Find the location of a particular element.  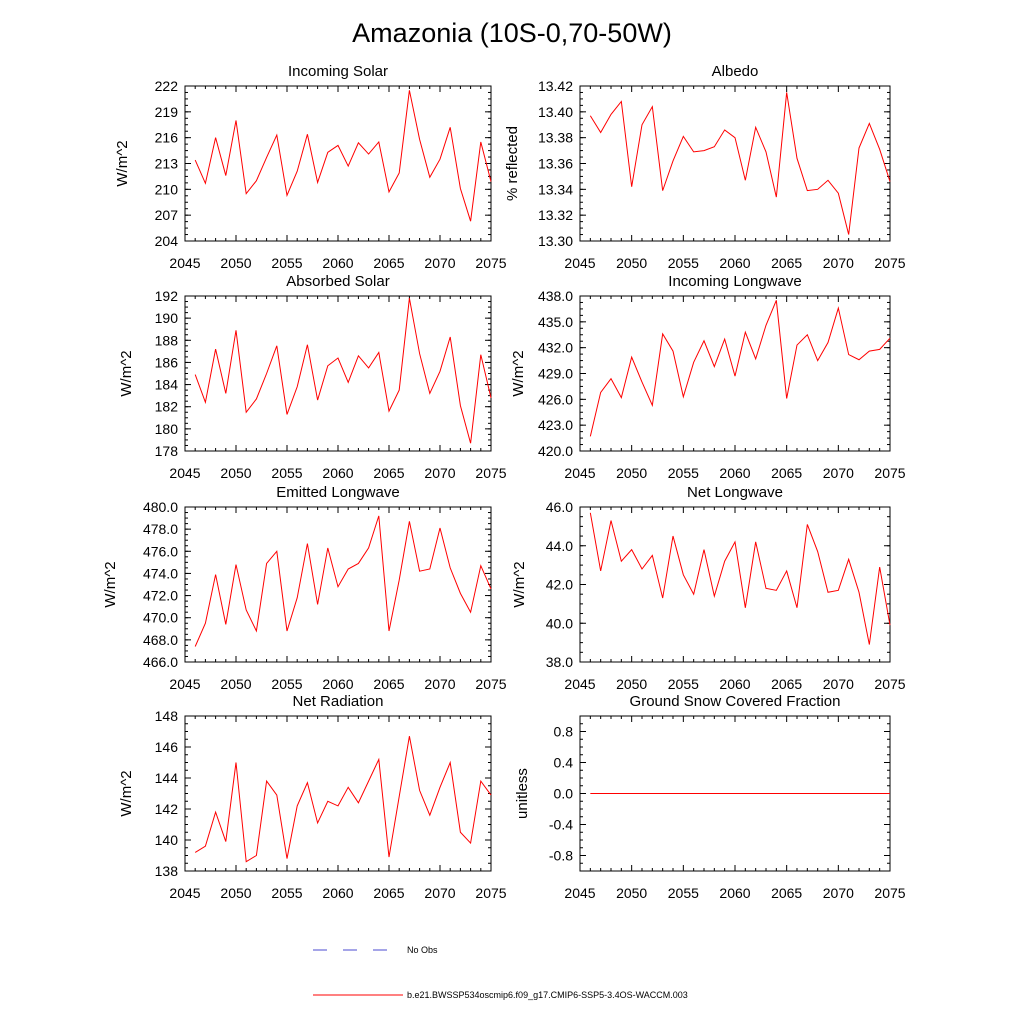

y-tick-label: -0.4 is located at coordinates (561, 825).